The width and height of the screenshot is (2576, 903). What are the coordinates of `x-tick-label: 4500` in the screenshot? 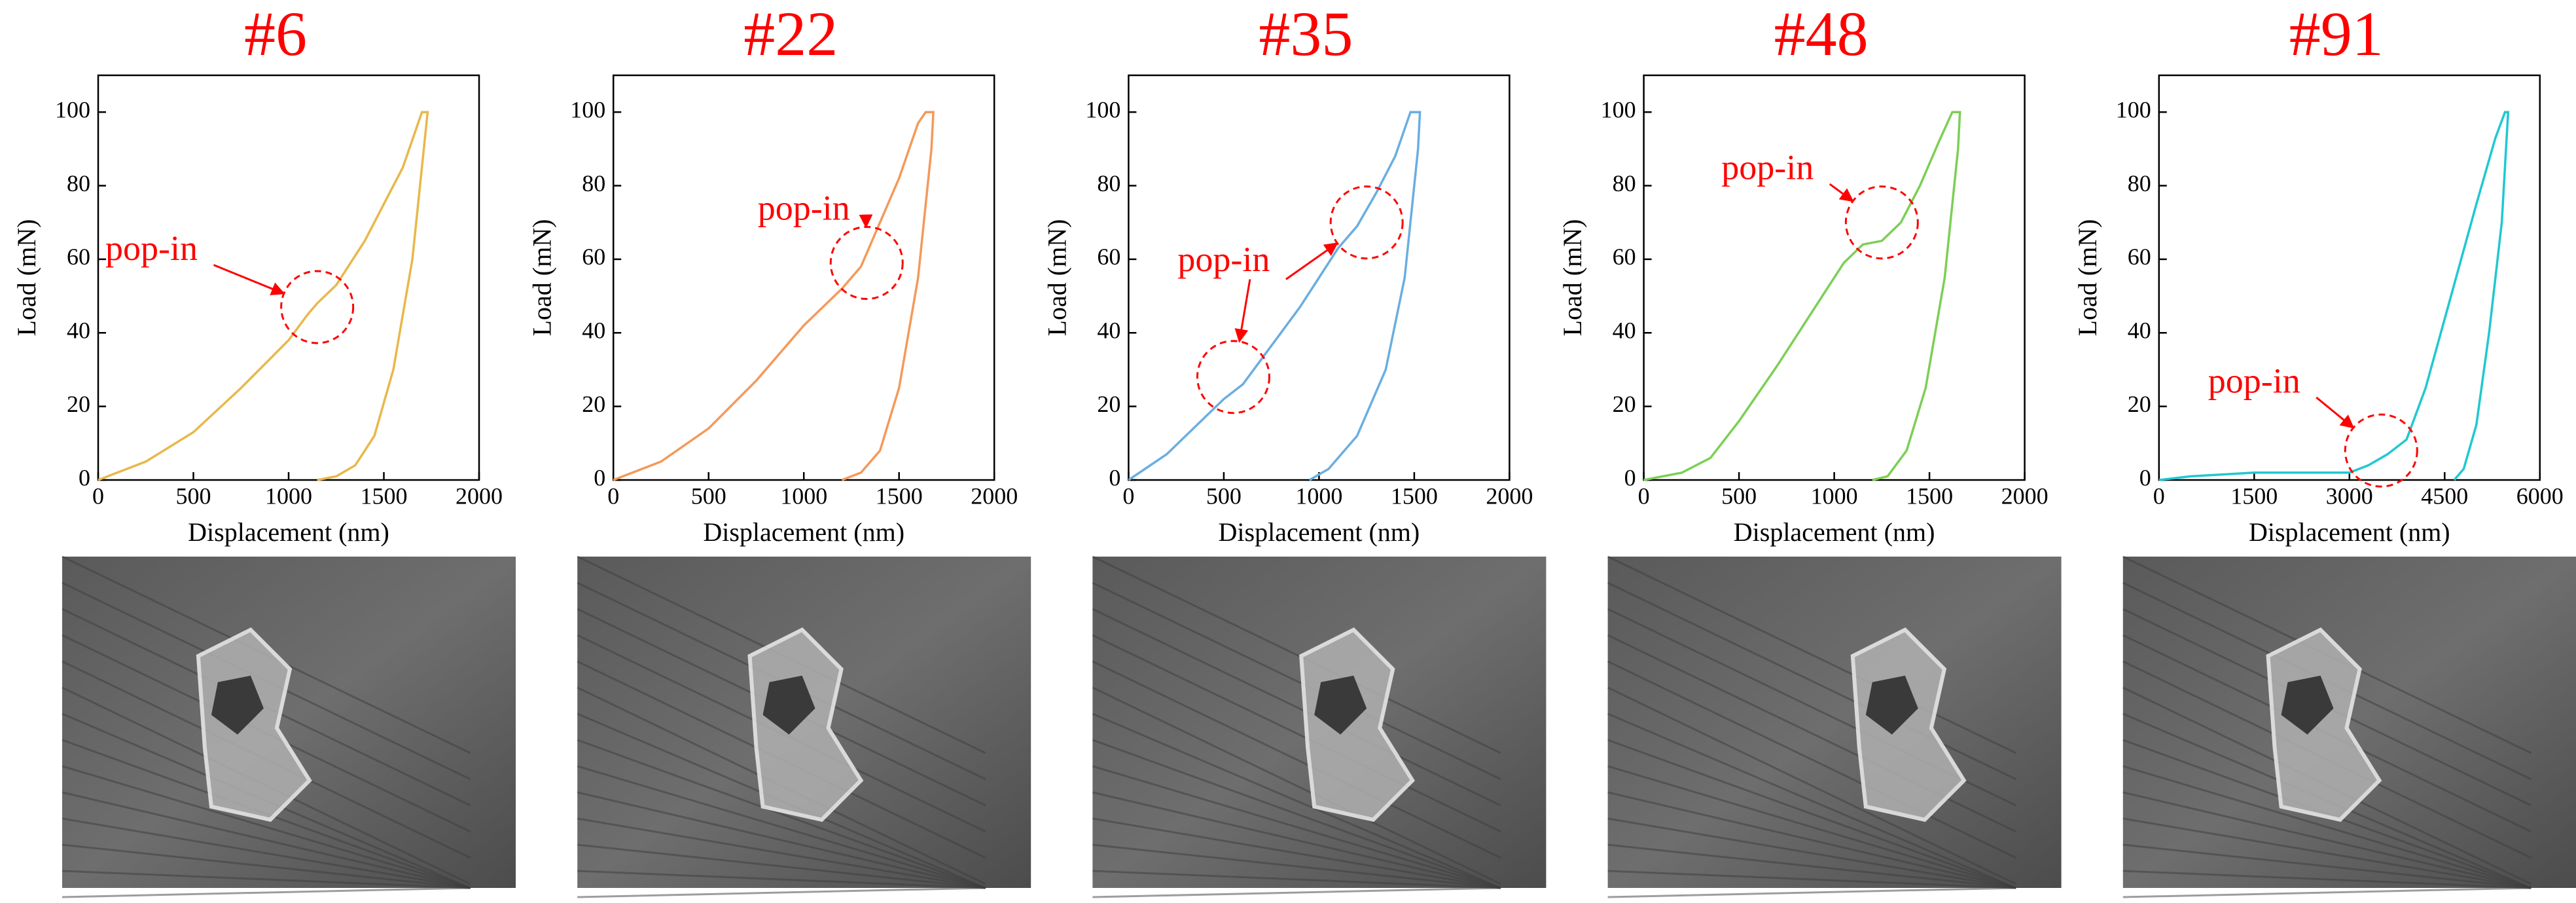 It's located at (2444, 496).